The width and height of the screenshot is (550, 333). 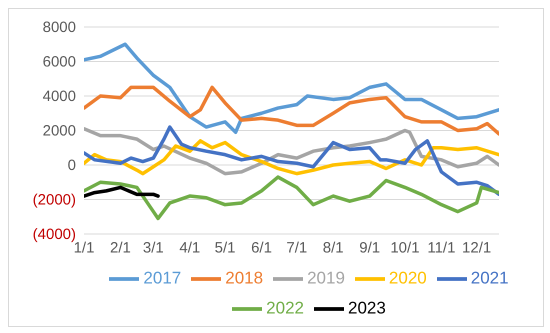 What do you see at coordinates (369, 248) in the screenshot?
I see `x-tick-label: 9/1` at bounding box center [369, 248].